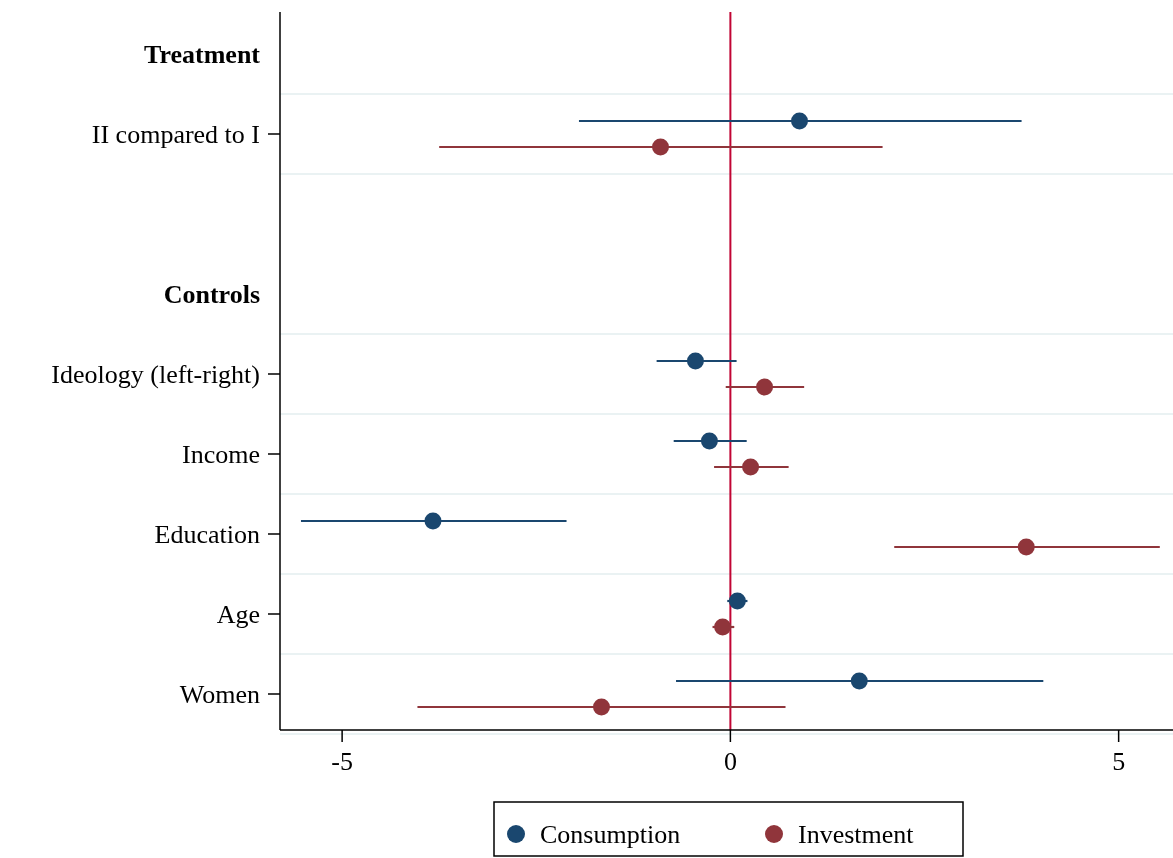 The height and width of the screenshot is (858, 1173). I want to click on legend-label: Investment, so click(856, 835).